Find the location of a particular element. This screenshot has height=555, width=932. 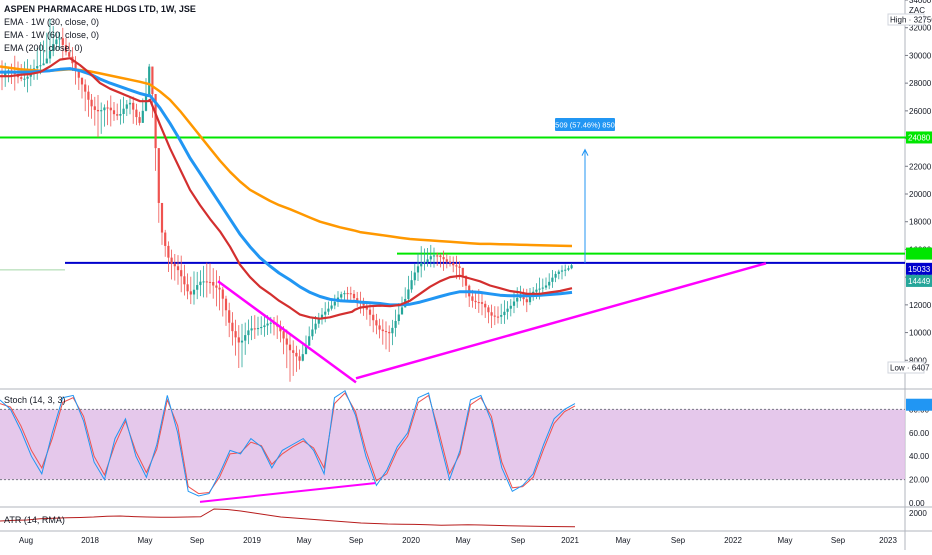

price-tick-label: 10000 is located at coordinates (920, 333).